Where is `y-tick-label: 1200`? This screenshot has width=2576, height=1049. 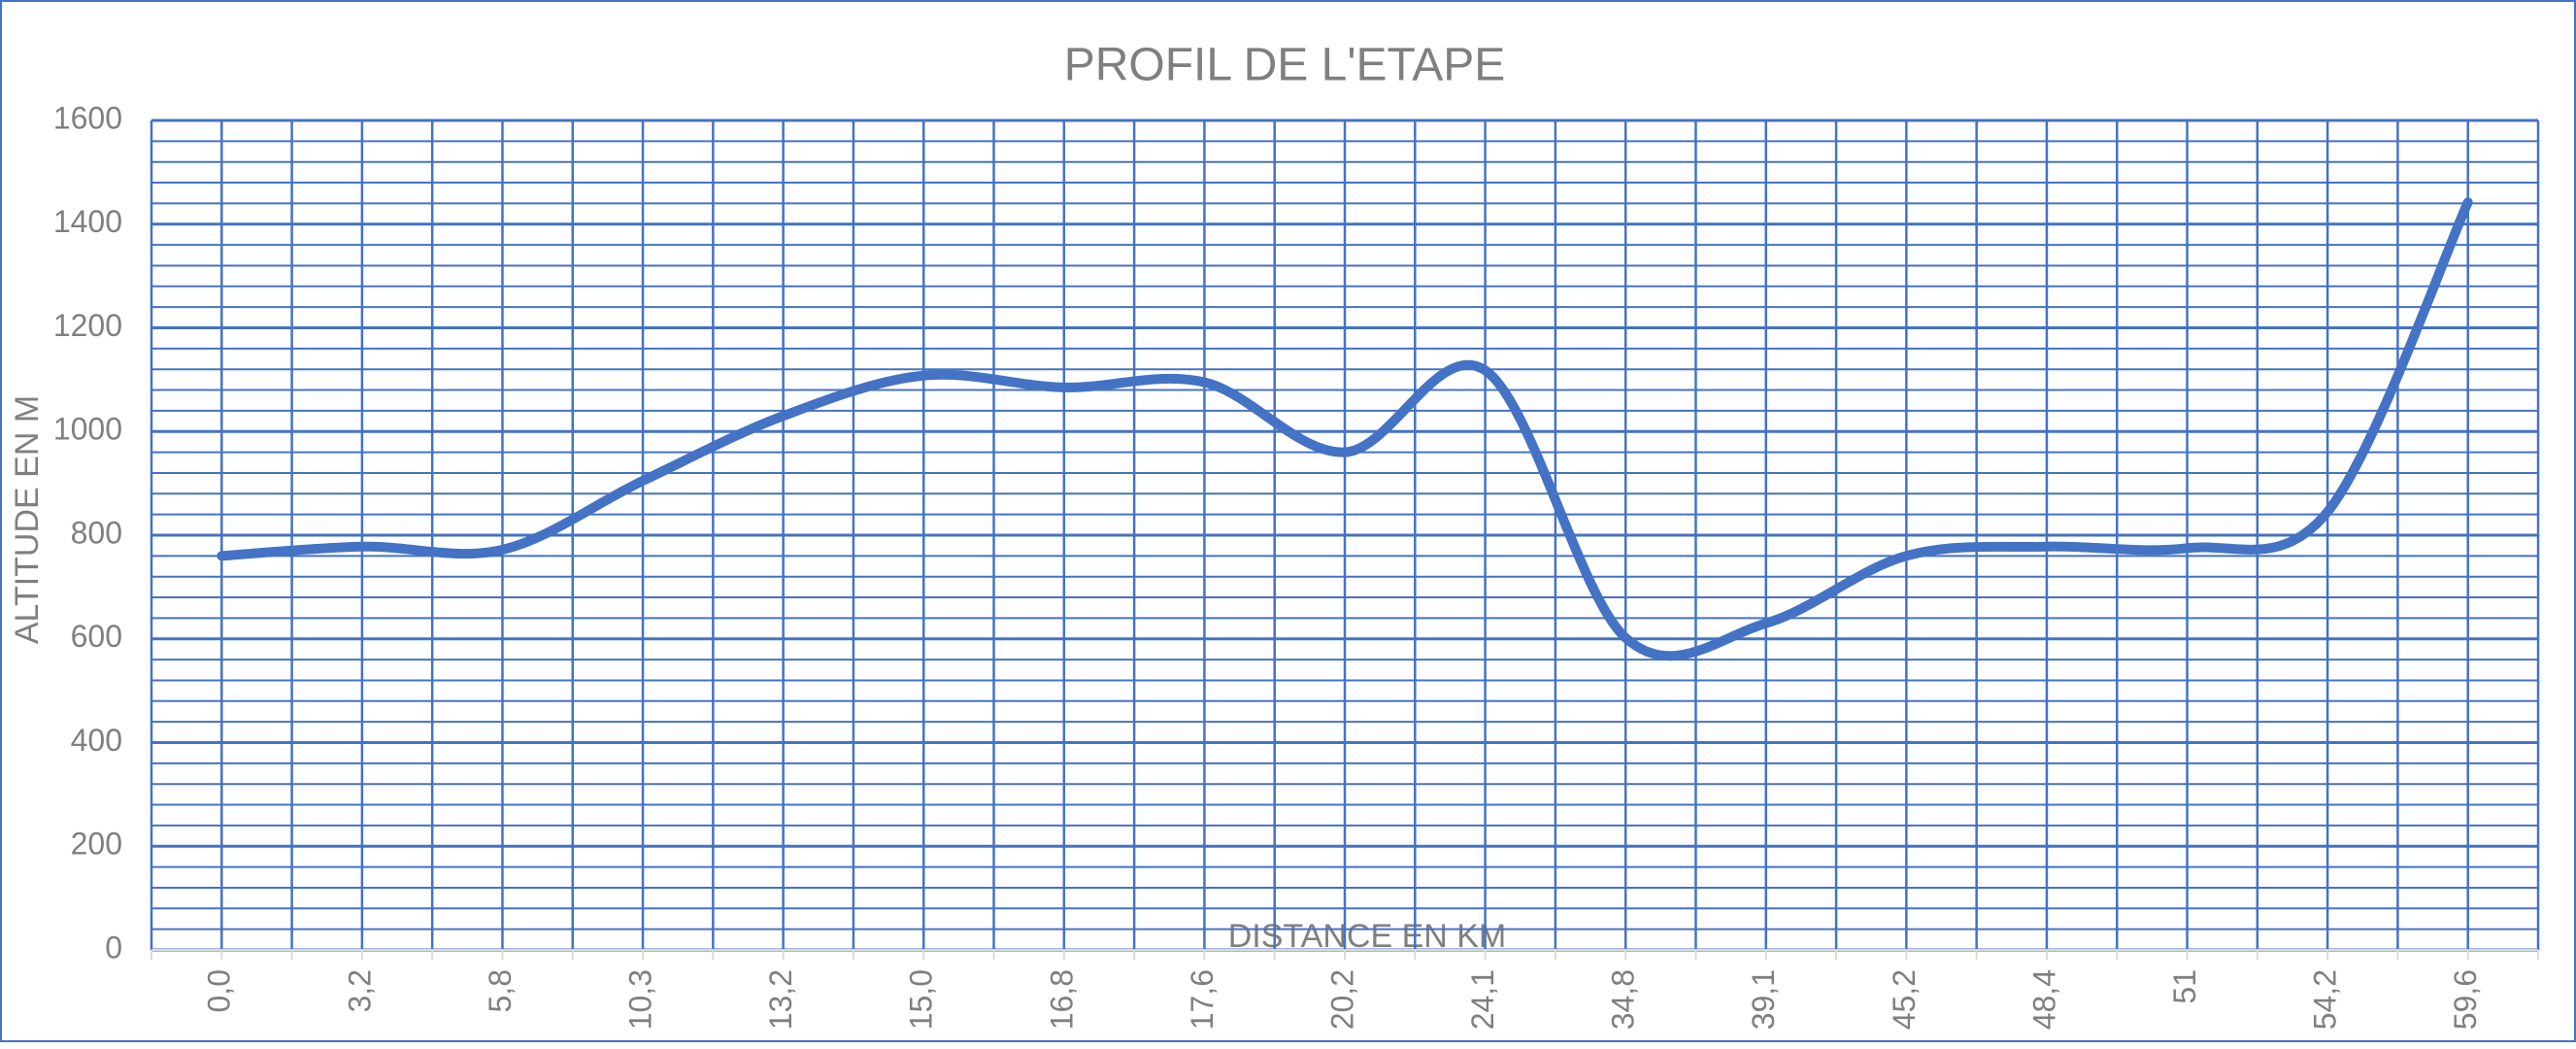
y-tick-label: 1200 is located at coordinates (88, 325).